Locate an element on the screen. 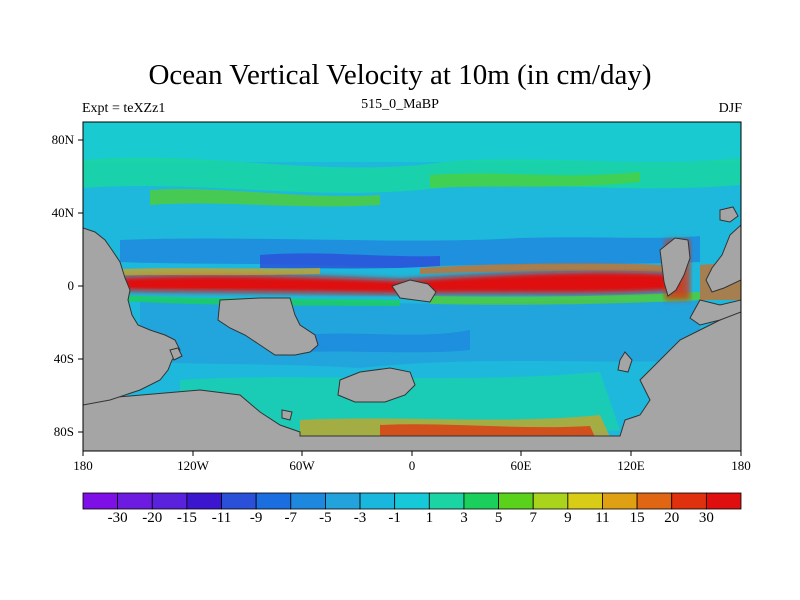 This screenshot has width=800, height=600. lat-tick-label: 80N is located at coordinates (62, 139).